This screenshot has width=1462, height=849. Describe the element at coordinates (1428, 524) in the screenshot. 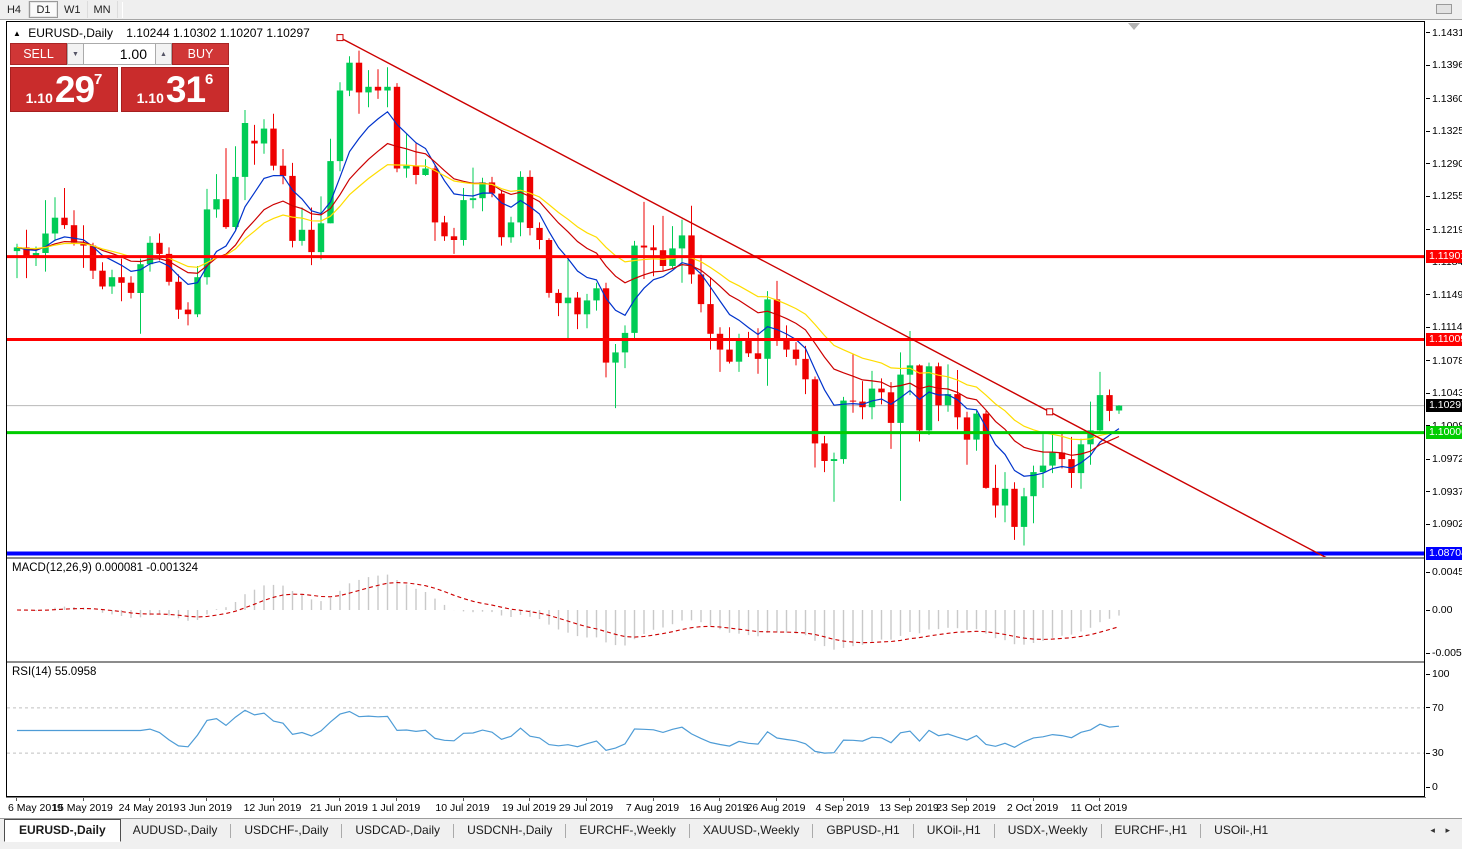

I see `price-tick-1.09020-tick` at that location.